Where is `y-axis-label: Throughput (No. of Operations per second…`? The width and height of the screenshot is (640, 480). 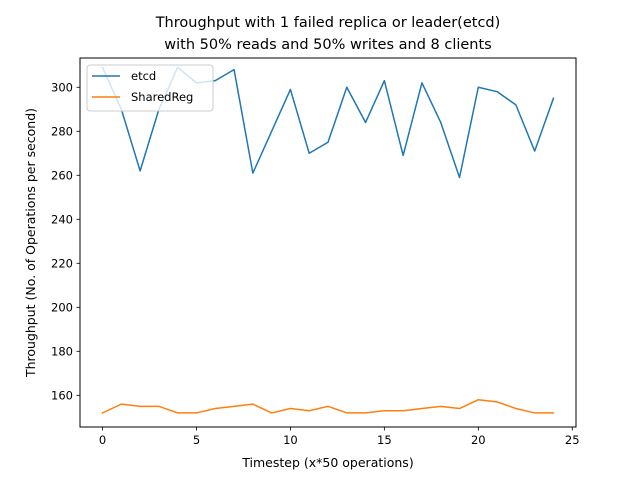 y-axis-label: Throughput (No. of Operations per second… is located at coordinates (30, 243).